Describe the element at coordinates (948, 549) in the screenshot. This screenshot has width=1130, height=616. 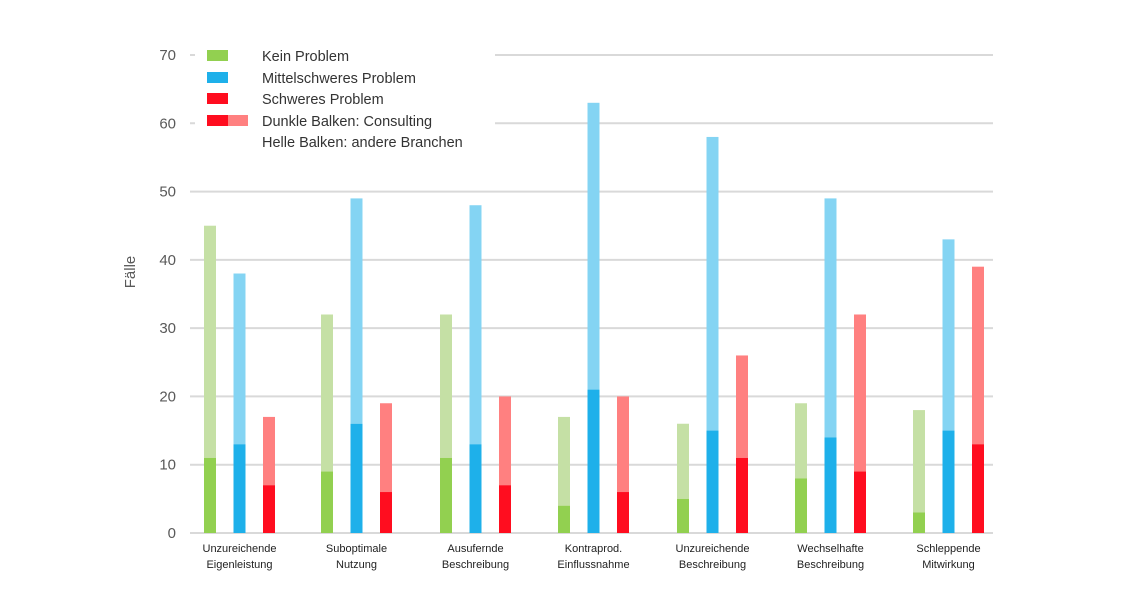
I see `x-category-label: Schleppende` at that location.